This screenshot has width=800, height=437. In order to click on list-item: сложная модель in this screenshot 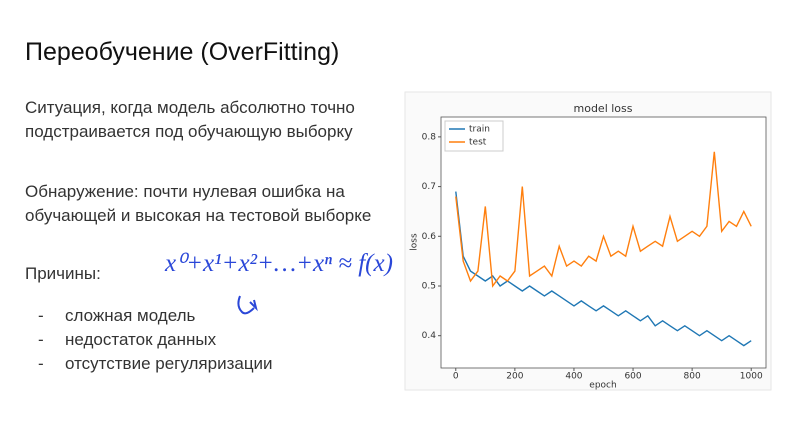, I will do `click(130, 315)`.